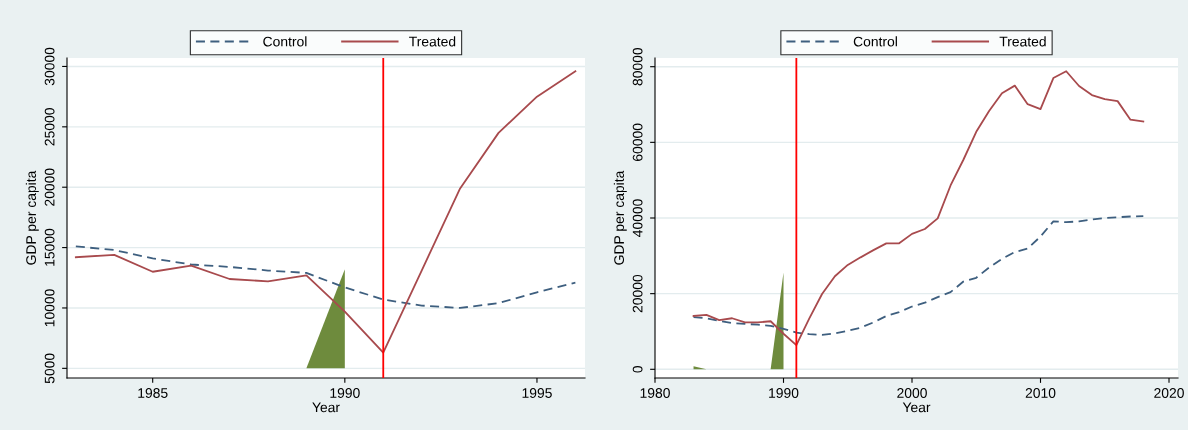 The width and height of the screenshot is (1188, 430). Describe the element at coordinates (49, 66) in the screenshot. I see `y-tick-label: 30000` at that location.